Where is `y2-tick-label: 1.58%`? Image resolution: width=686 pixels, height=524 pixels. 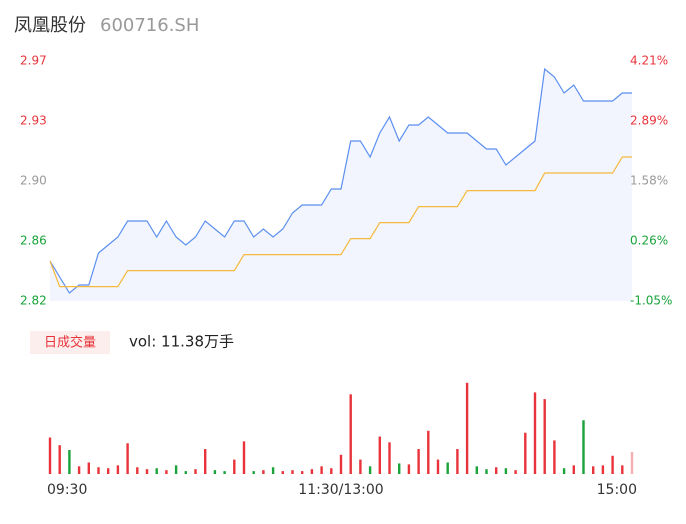 y2-tick-label: 1.58% is located at coordinates (649, 181).